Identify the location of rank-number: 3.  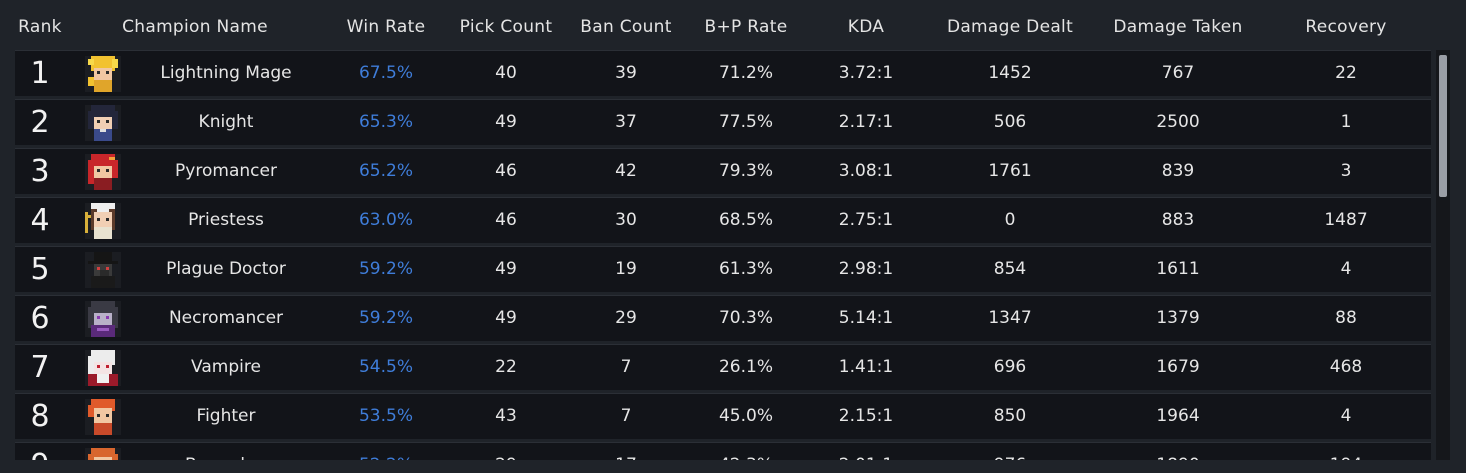
(40, 171).